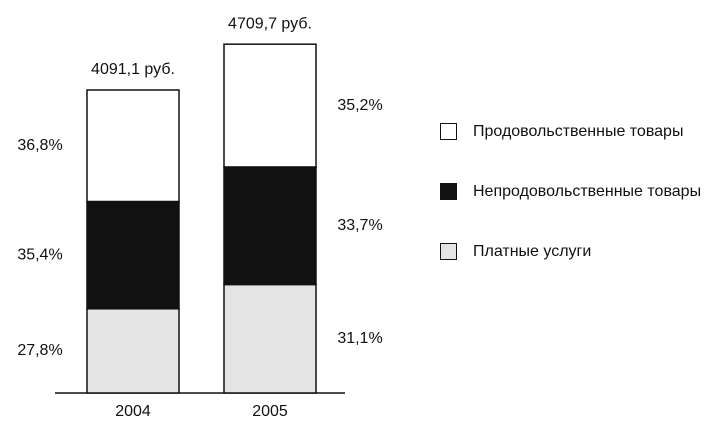 The width and height of the screenshot is (713, 423). I want to click on segment-label: 35,4%, so click(39, 254).